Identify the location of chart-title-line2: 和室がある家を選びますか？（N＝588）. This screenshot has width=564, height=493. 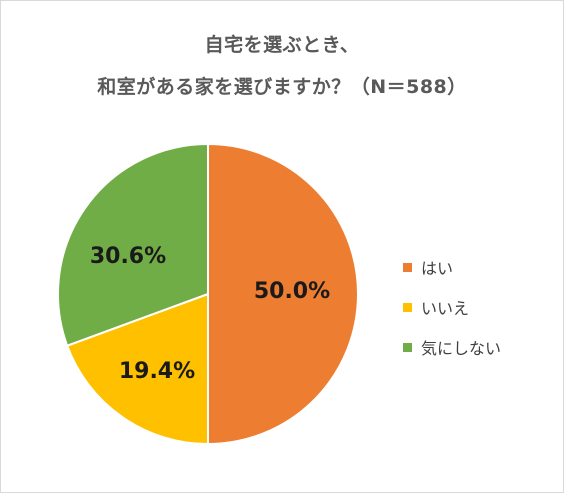
(282, 87).